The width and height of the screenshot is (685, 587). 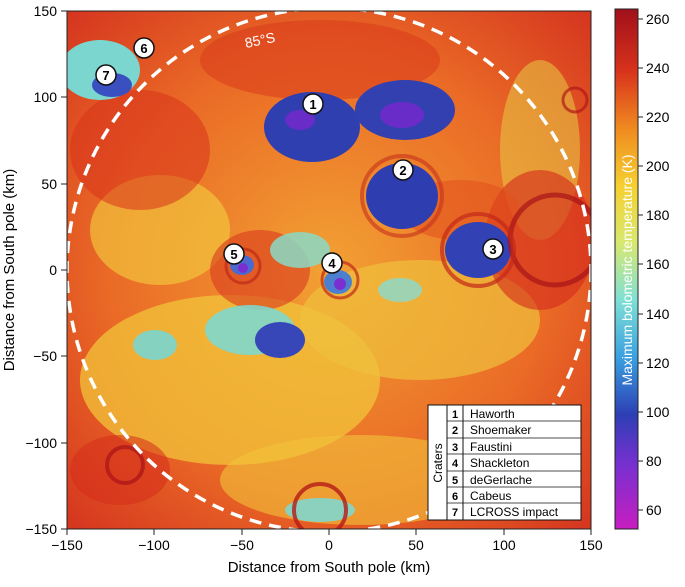 I want to click on colorbar-tick-label: 200, so click(x=658, y=166).